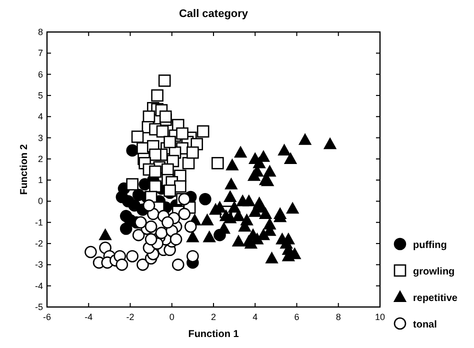 This screenshot has height=348, width=474. I want to click on x-tick-label: -4, so click(88, 317).